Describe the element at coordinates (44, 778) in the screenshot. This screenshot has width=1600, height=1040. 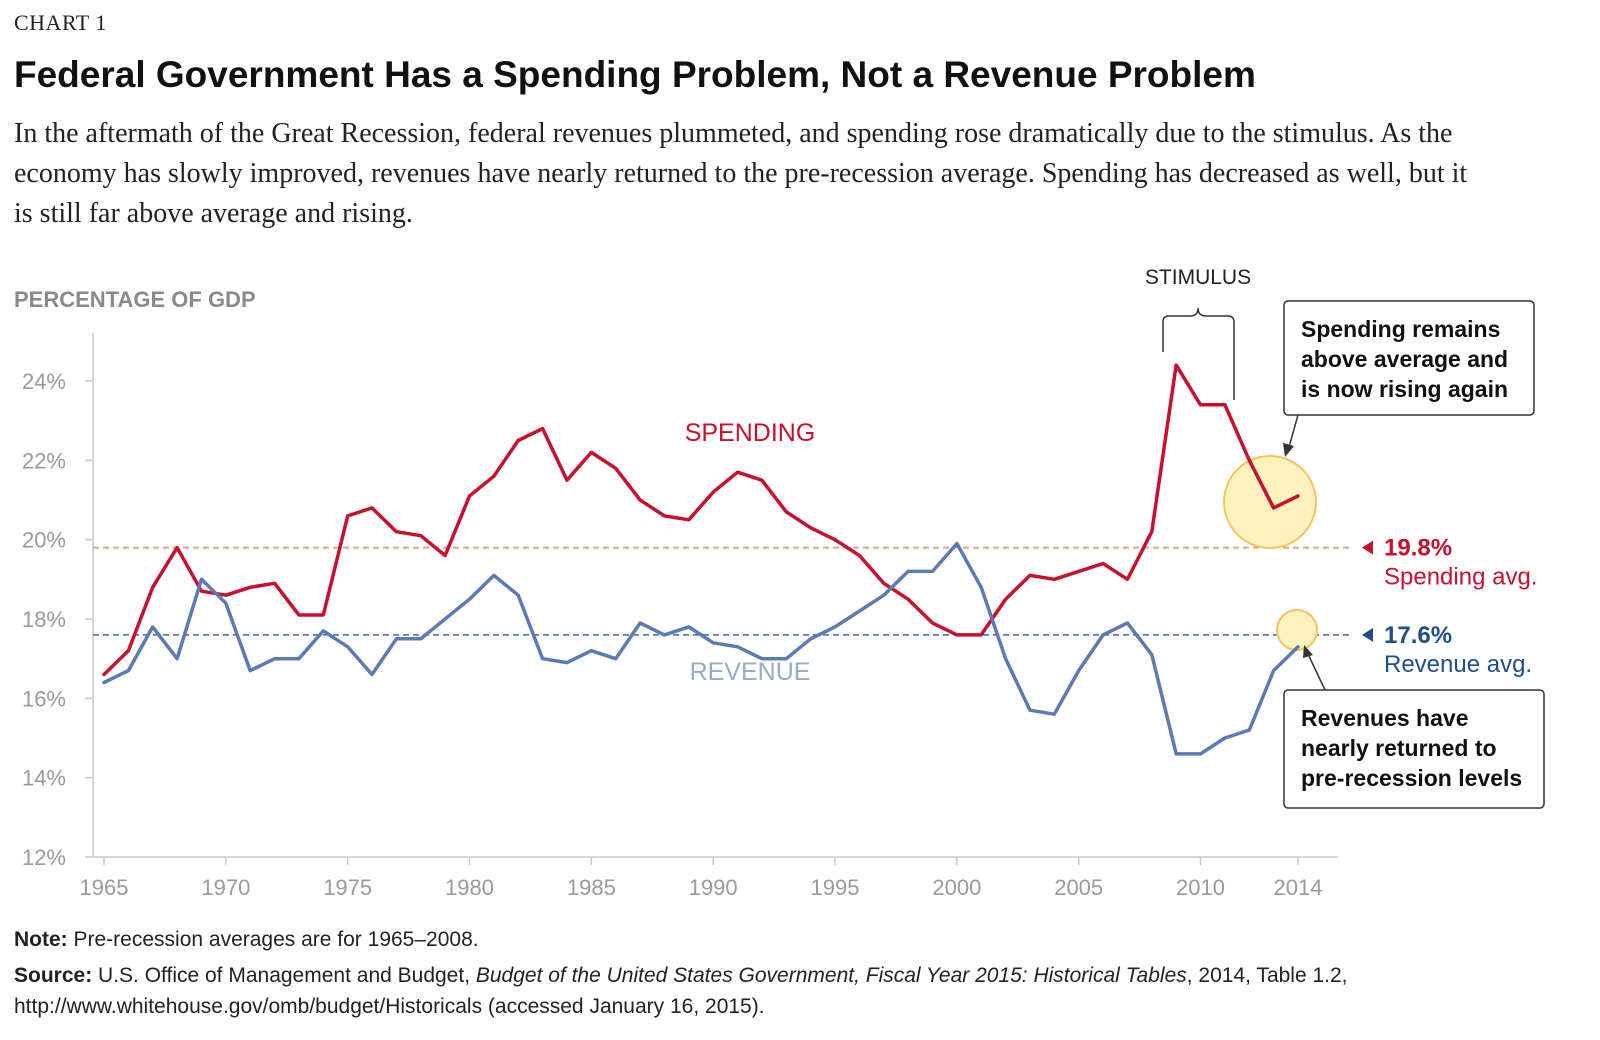
I see `y-tick-label: 14%` at that location.